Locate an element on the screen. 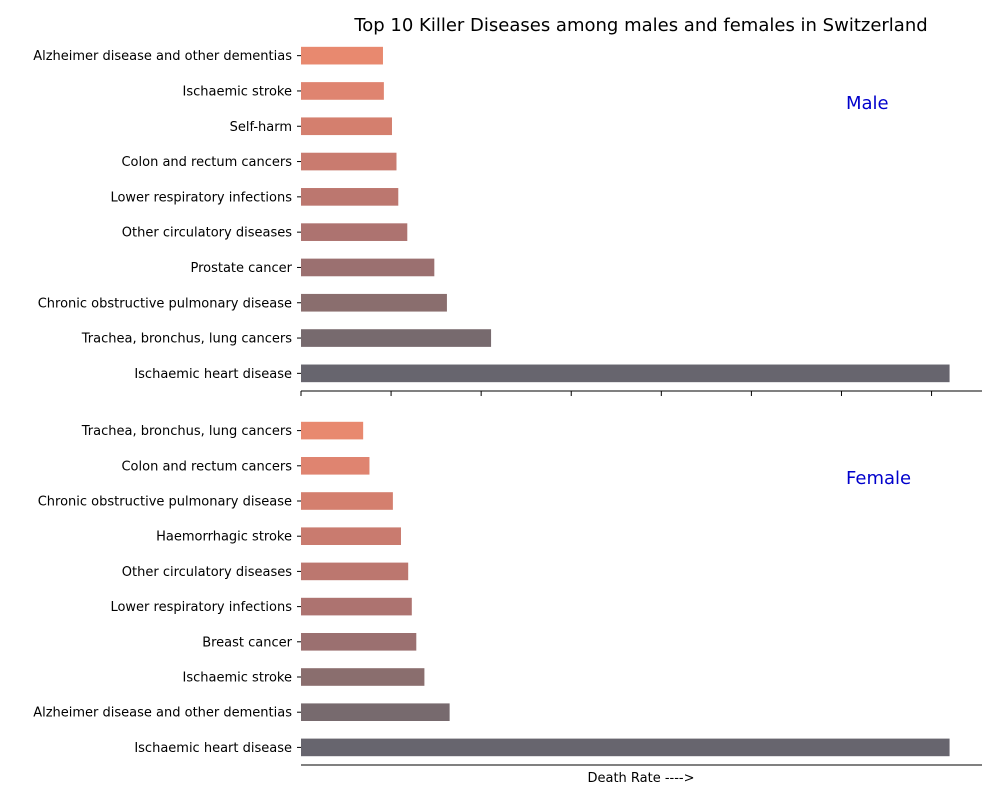  y-tick-label: Haemorrhagic stroke is located at coordinates (224, 537).